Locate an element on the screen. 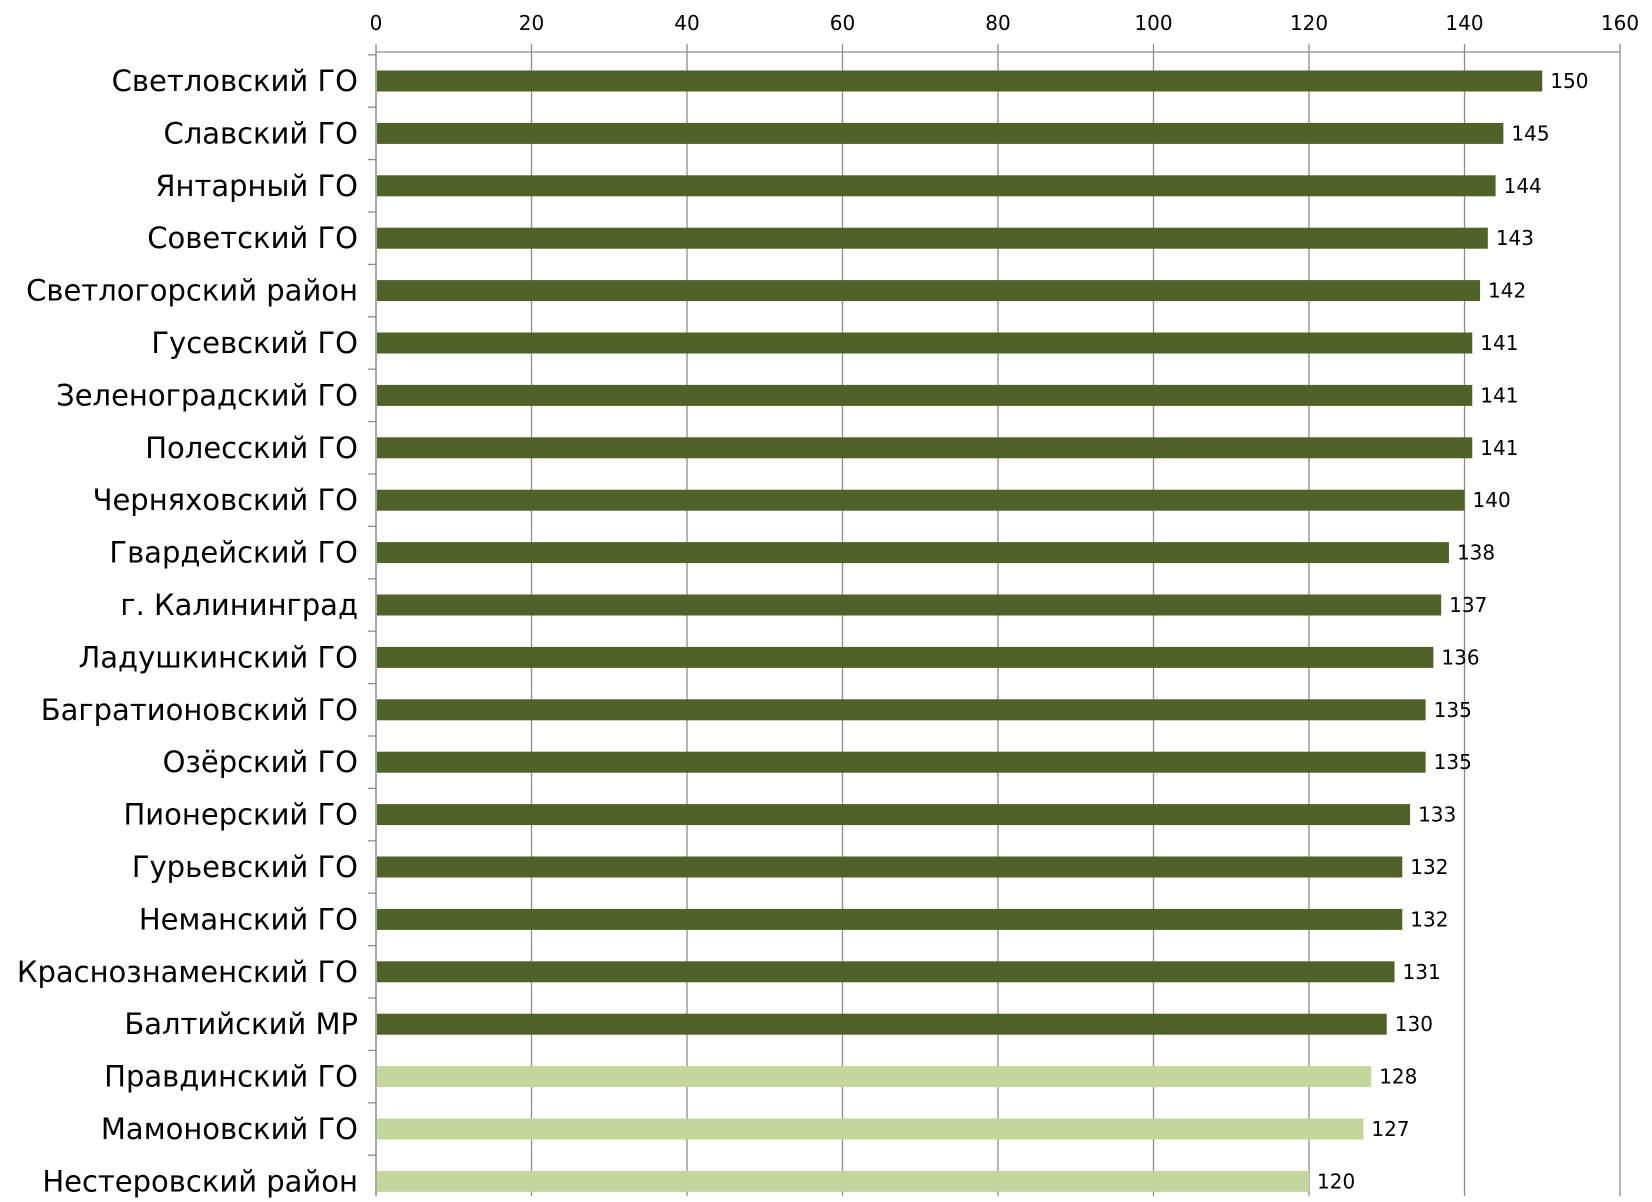 This screenshot has width=1652, height=1202. x-tick-label: 120 is located at coordinates (1309, 23).